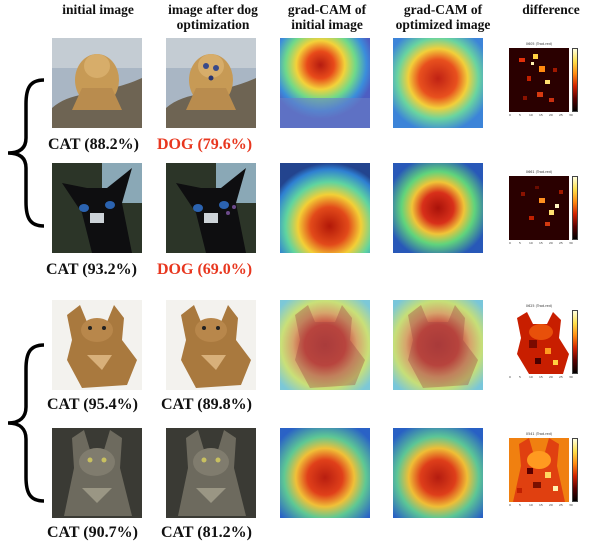  I want to click on row2-initial-label: CAT (93.2%), so click(91, 269).